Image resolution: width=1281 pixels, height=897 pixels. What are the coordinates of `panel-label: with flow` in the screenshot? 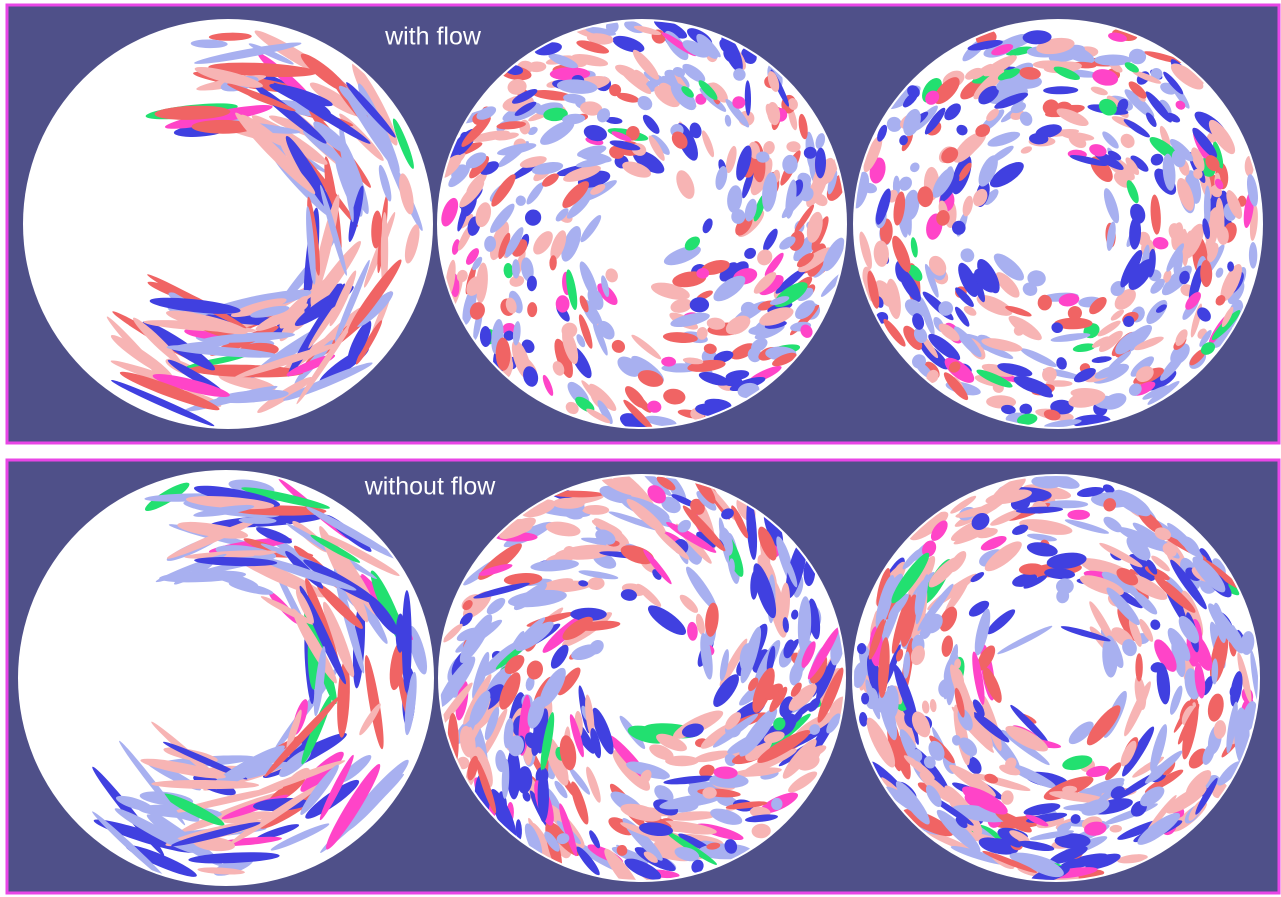 It's located at (433, 37).